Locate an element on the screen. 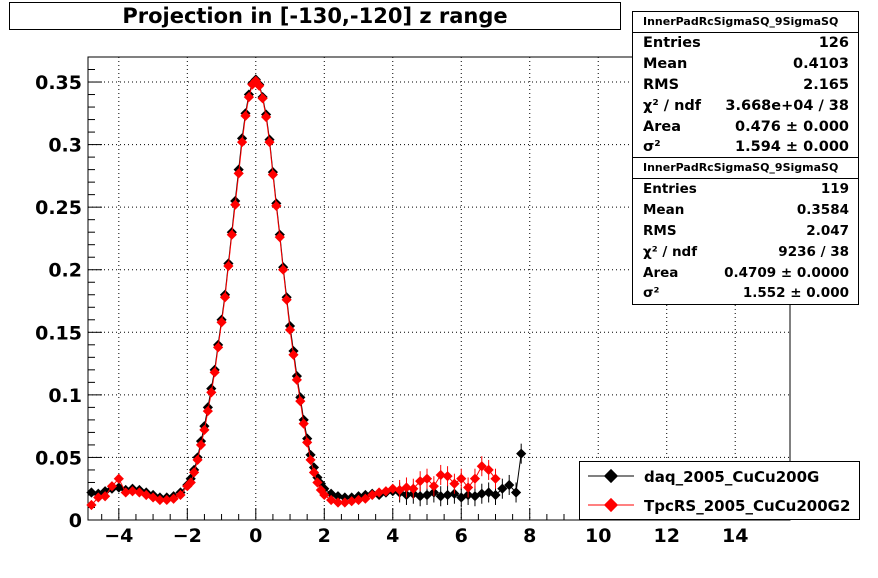 This screenshot has height=578, width=878. stats-value: 126 is located at coordinates (833, 43).